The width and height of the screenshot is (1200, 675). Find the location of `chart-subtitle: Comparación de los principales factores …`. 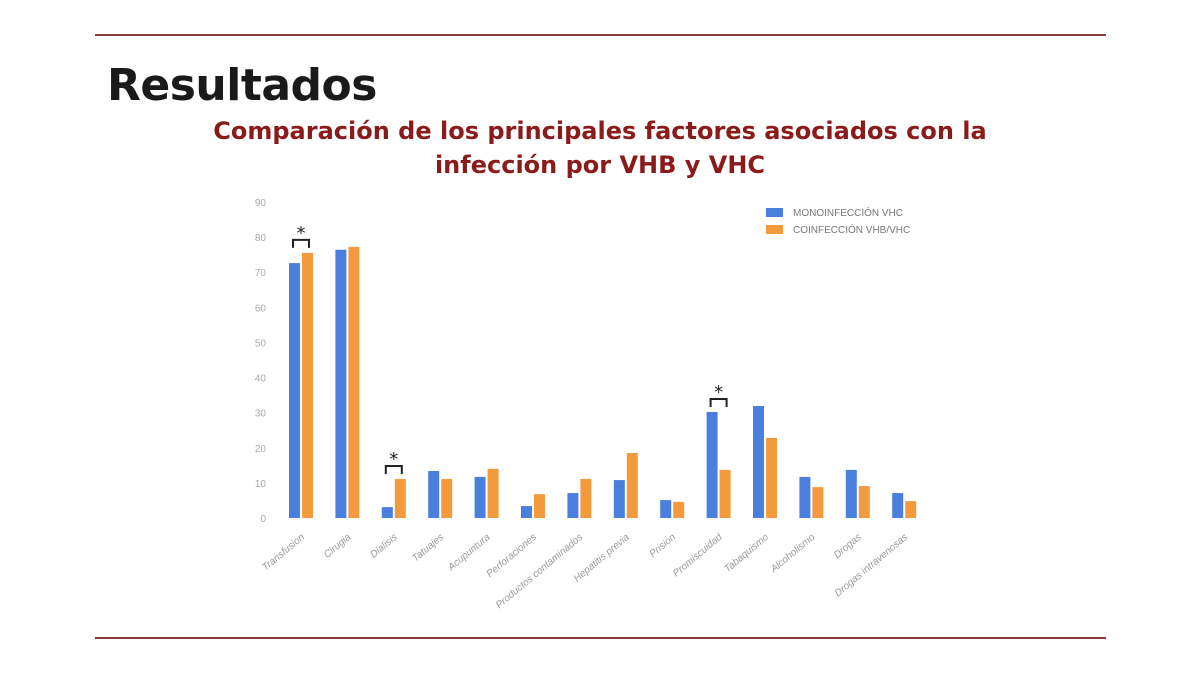

chart-subtitle: Comparación de los principales factores … is located at coordinates (600, 148).